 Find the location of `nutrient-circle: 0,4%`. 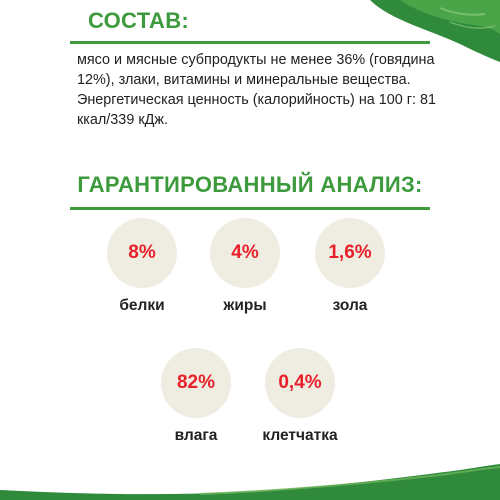

nutrient-circle: 0,4% is located at coordinates (300, 383).